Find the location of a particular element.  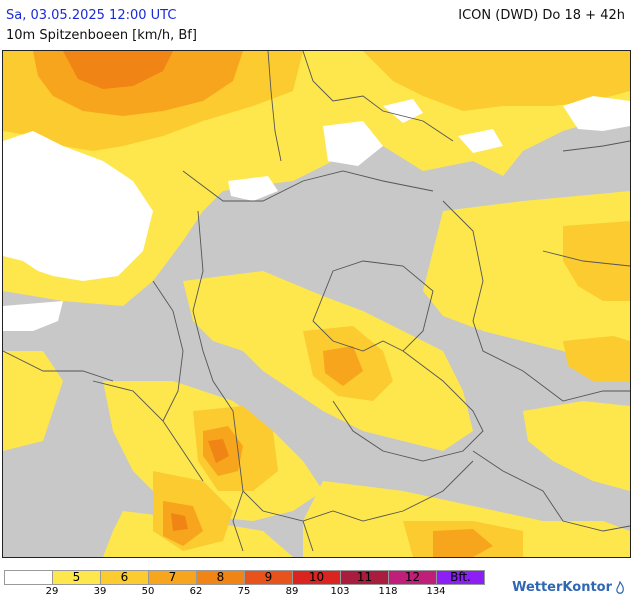

logo-text: WetterKontor is located at coordinates (562, 587).